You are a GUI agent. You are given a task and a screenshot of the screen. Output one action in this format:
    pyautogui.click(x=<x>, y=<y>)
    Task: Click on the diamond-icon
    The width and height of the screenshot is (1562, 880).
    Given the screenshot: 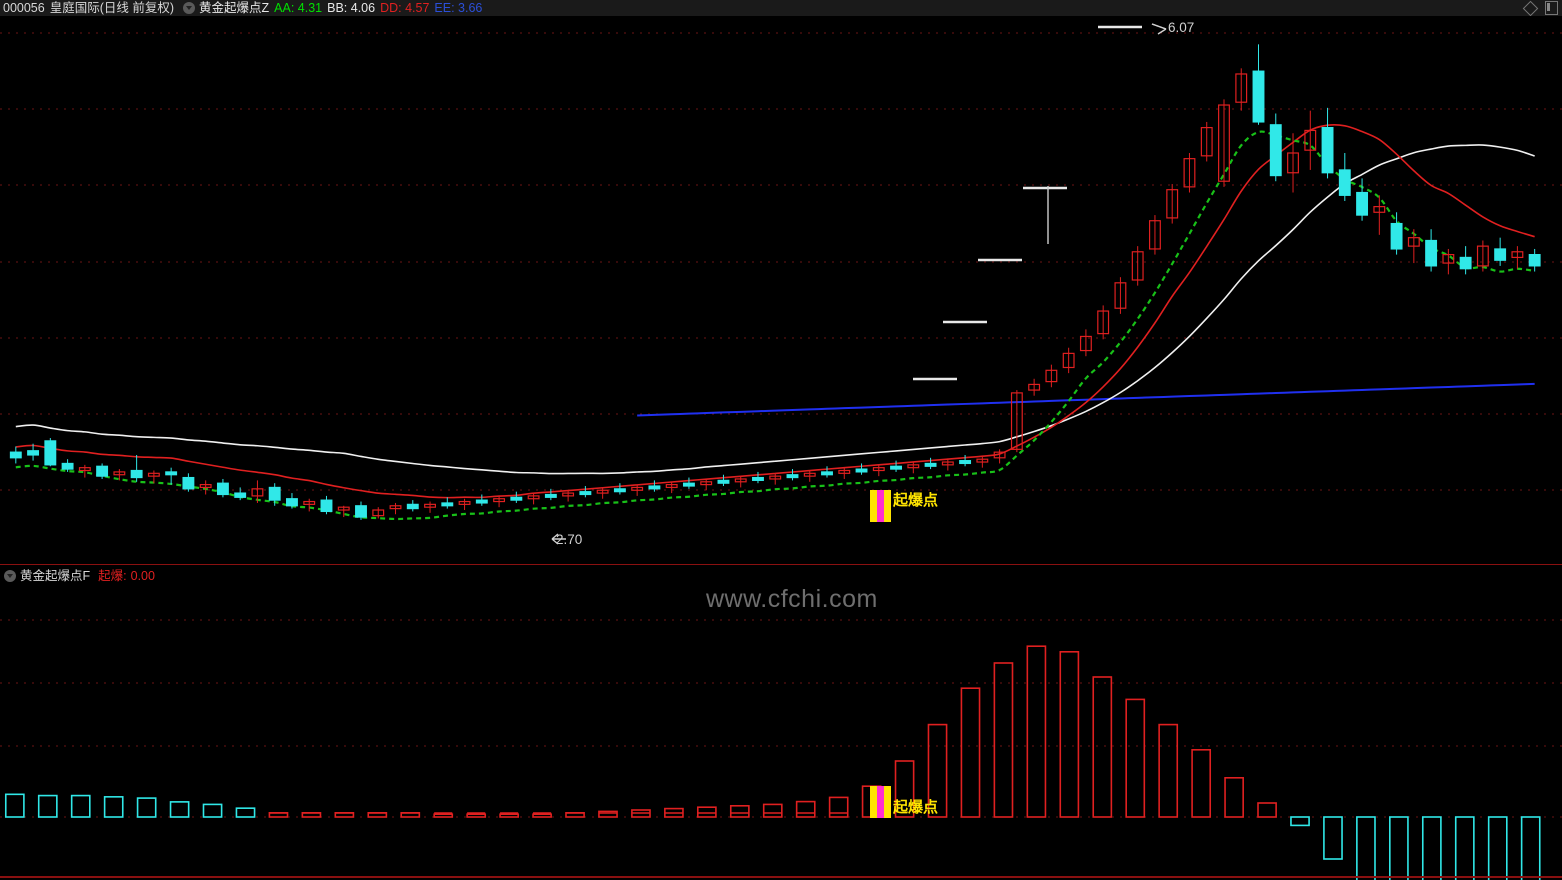 What is the action you would take?
    pyautogui.click(x=1530, y=8)
    